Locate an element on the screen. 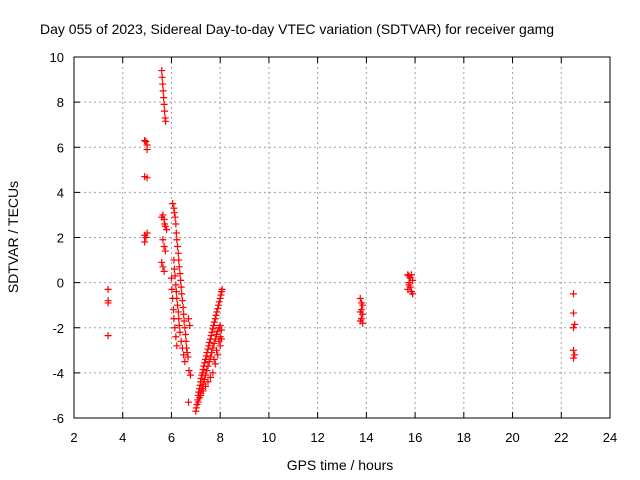 This screenshot has height=480, width=640. x-tick-label: 4 is located at coordinates (122, 437).